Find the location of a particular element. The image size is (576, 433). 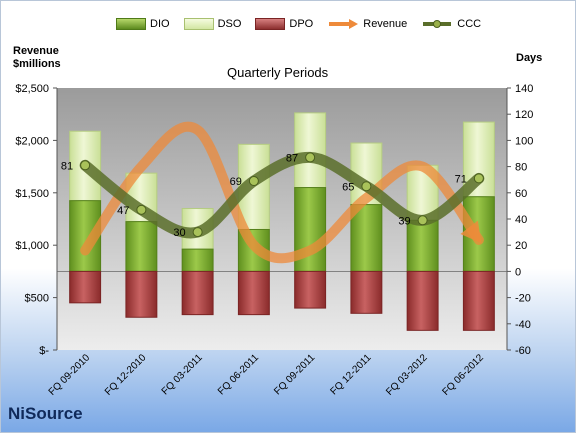

legend-label-dso: DSO is located at coordinates (229, 24).